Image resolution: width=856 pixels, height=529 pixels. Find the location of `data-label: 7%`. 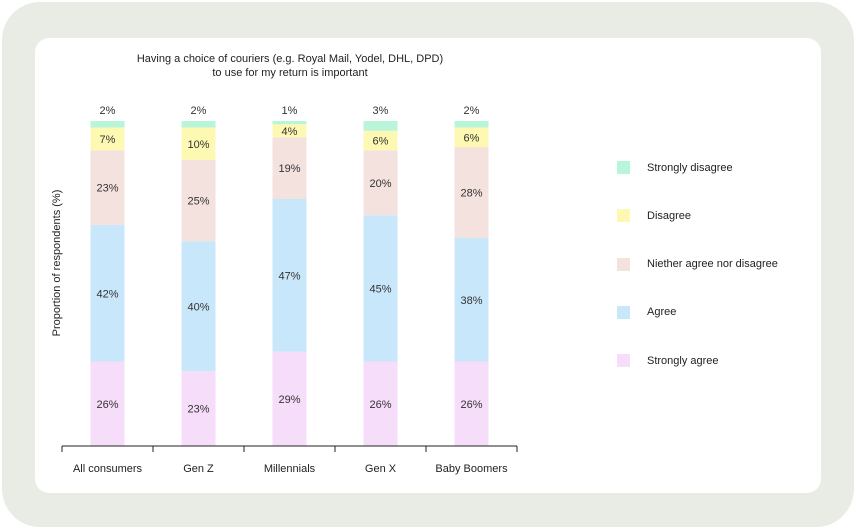

data-label: 7% is located at coordinates (108, 140).